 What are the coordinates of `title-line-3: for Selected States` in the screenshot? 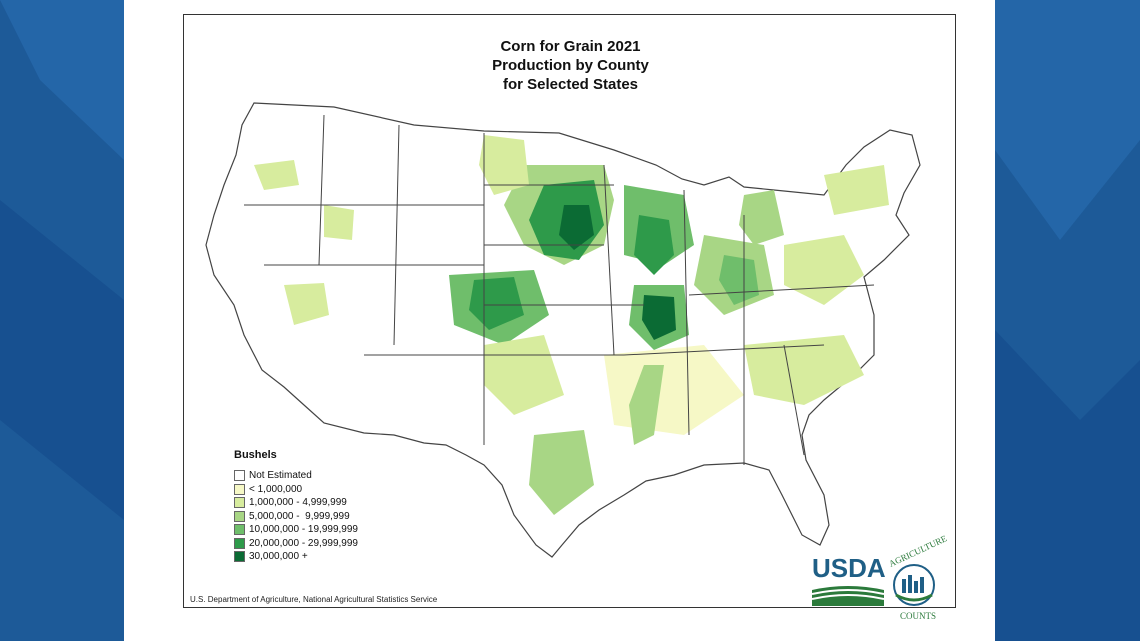 It's located at (570, 84).